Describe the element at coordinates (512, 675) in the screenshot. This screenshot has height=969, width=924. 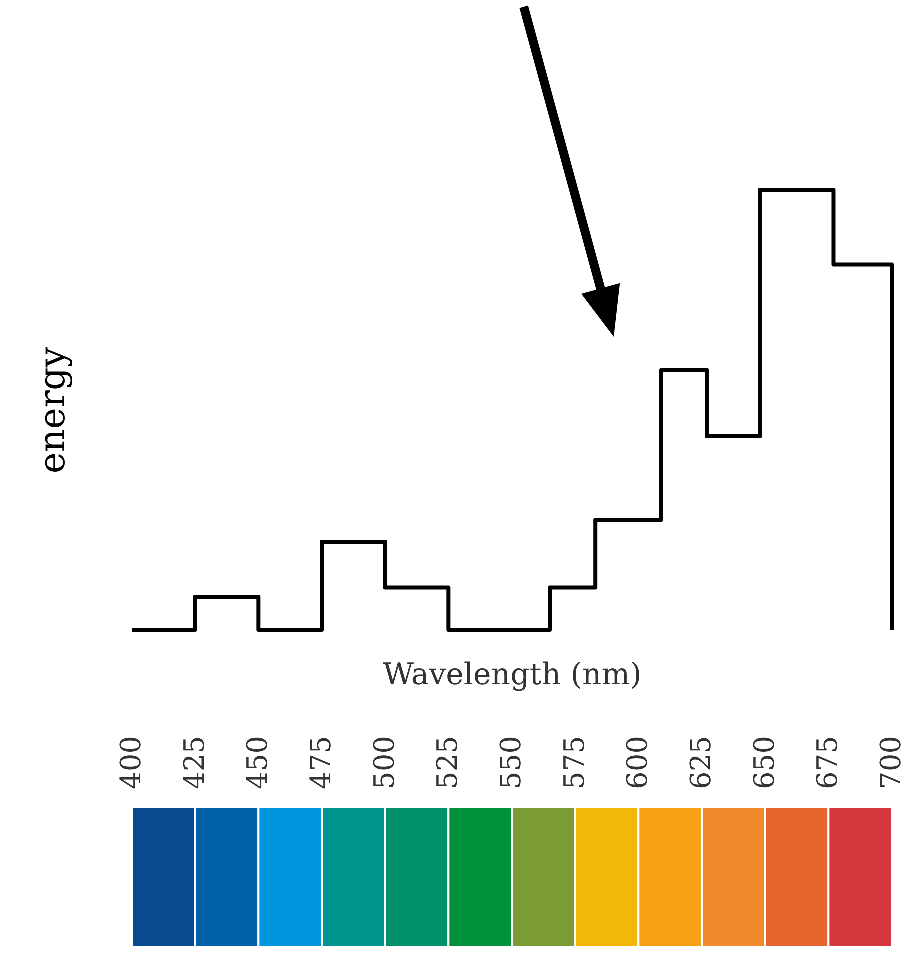
I see `x-axis-title: Wavelength (nm)` at that location.